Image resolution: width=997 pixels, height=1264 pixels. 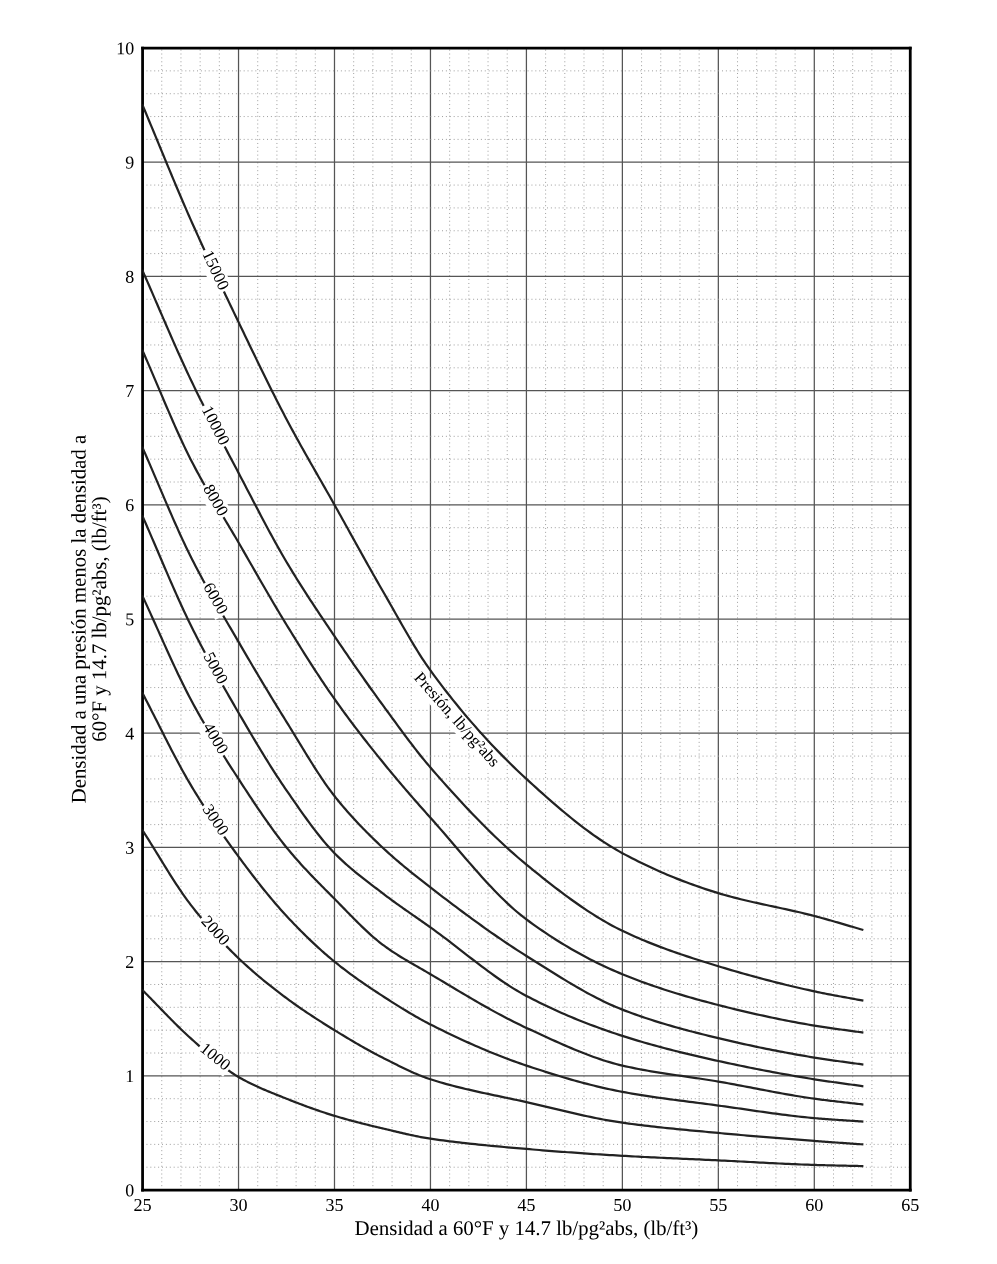 What do you see at coordinates (526, 1205) in the screenshot?
I see `x-tick-label: 45` at bounding box center [526, 1205].